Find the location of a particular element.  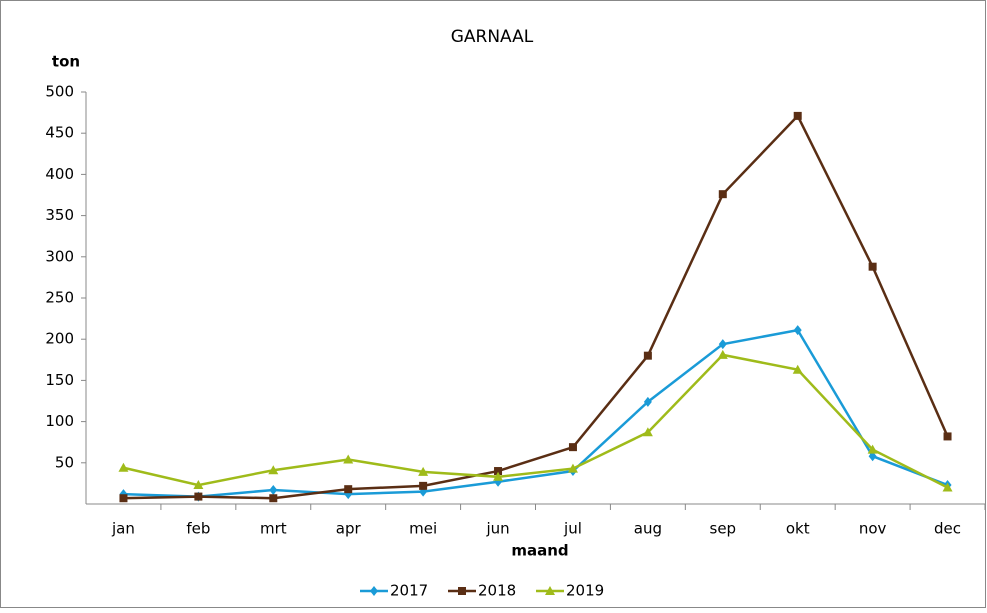

y-tick-label: 500 is located at coordinates (59, 92).